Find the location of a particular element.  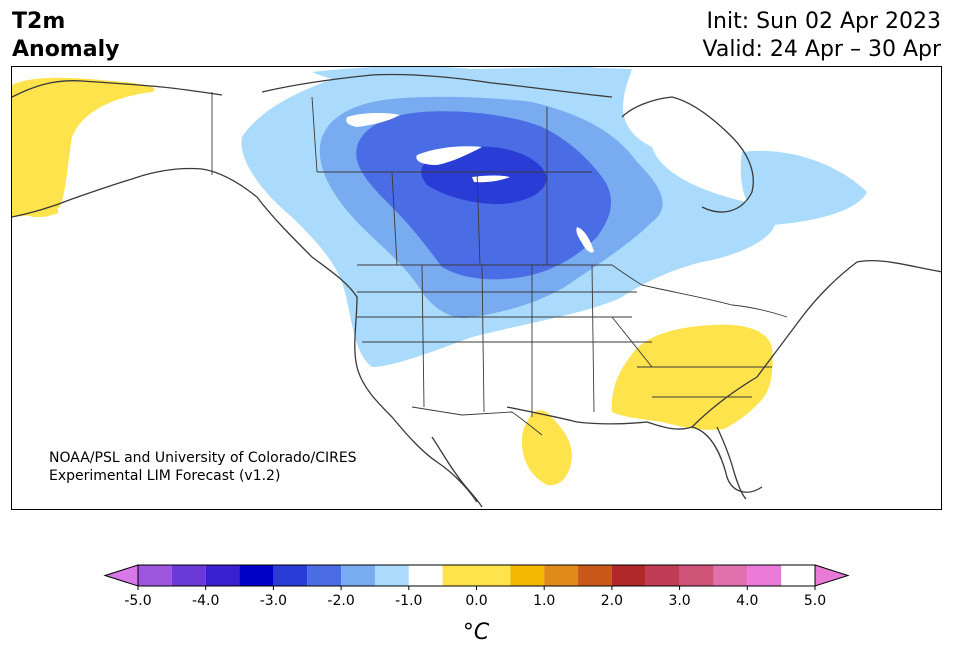

gulf-coast is located at coordinates (634, 449).